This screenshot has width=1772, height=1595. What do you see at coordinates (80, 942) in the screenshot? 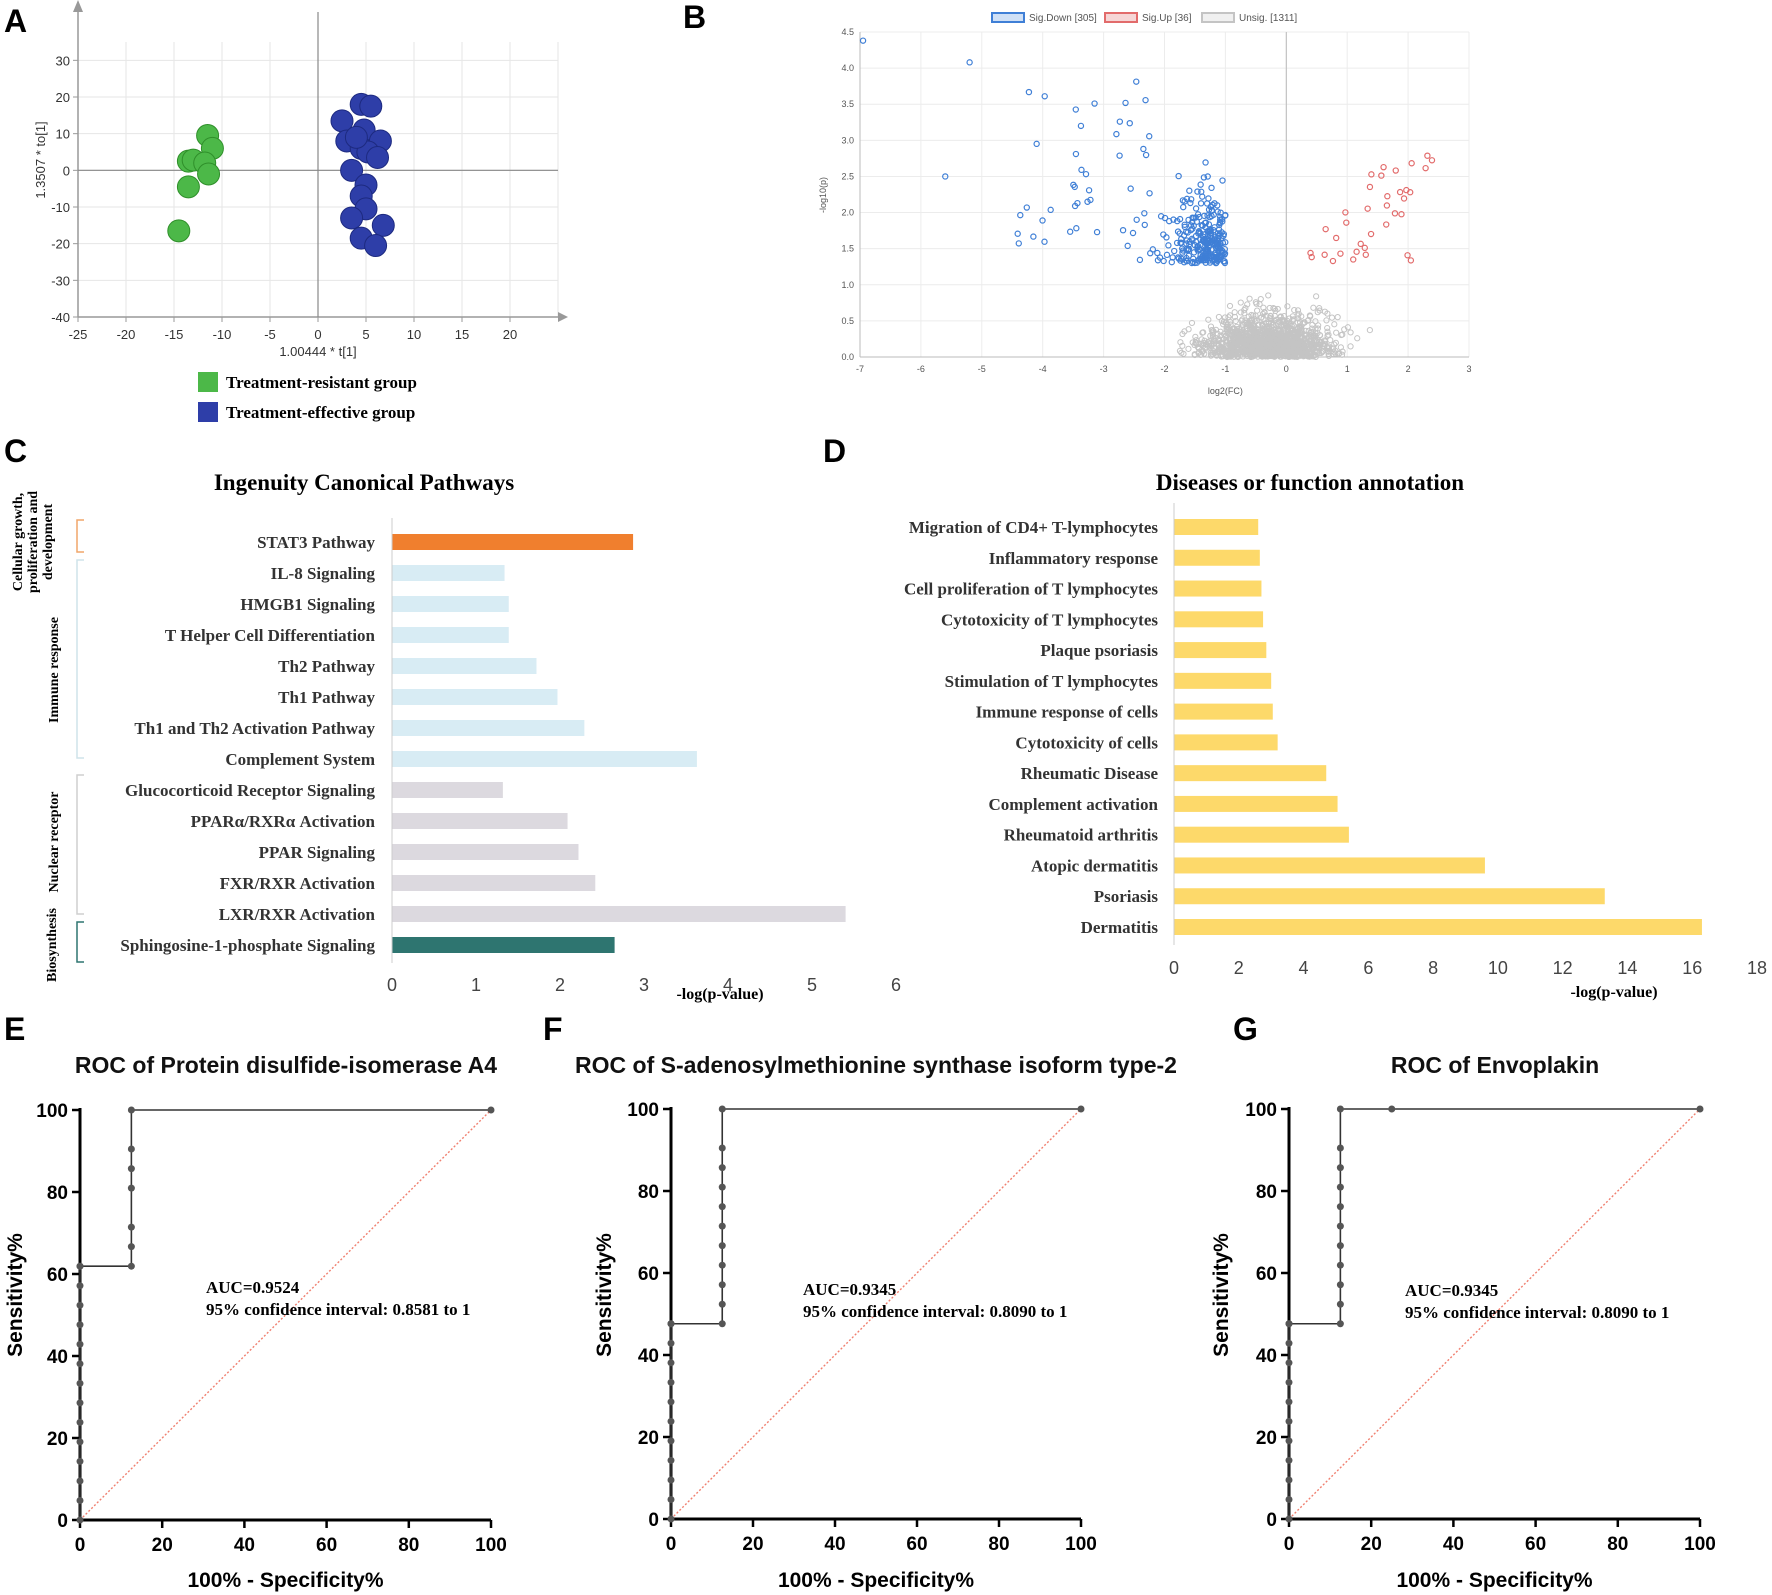
I see `group-bracket` at bounding box center [80, 942].